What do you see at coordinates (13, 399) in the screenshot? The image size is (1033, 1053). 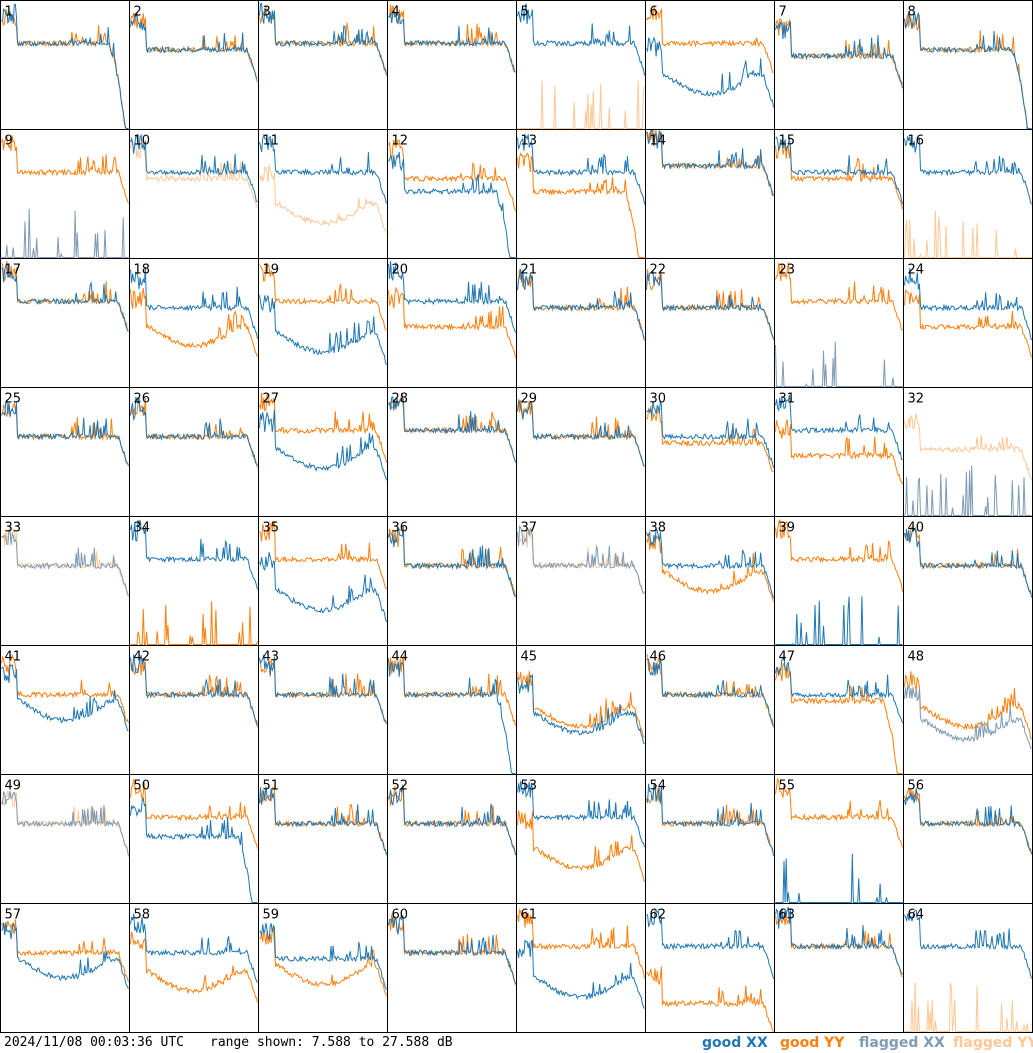 I see `panel-label: 25` at bounding box center [13, 399].